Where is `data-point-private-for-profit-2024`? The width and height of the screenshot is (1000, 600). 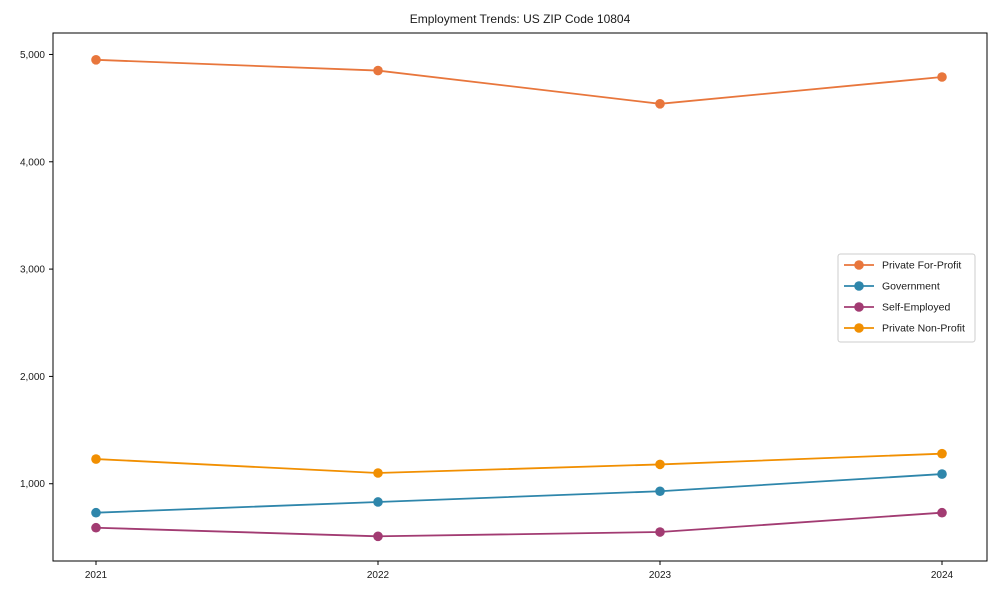
data-point-private-for-profit-2024 is located at coordinates (942, 77).